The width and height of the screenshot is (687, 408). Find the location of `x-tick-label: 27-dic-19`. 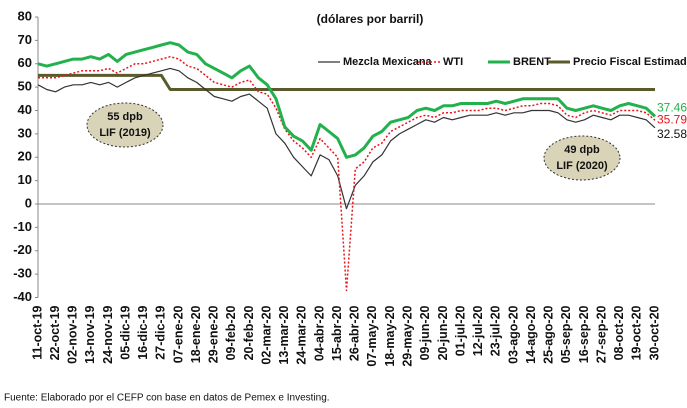

x-tick-label: 27-dic-19 is located at coordinates (161, 332).